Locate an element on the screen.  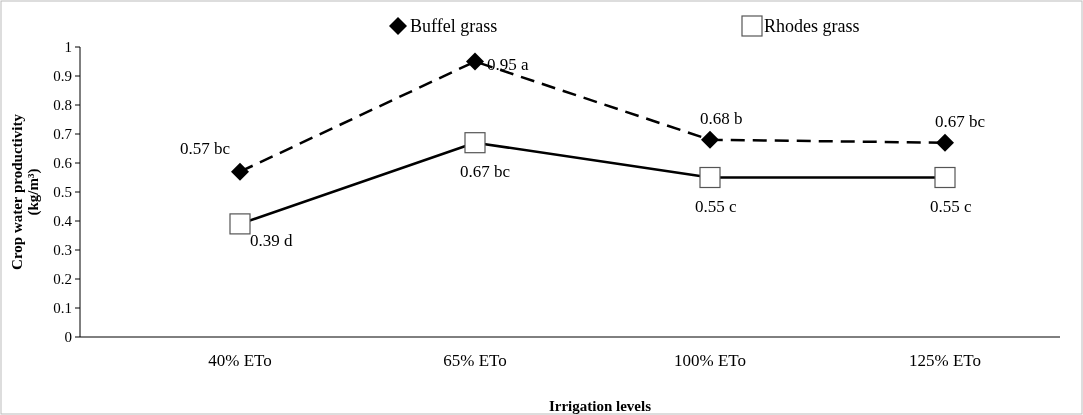
x-tick-label: 125% ETo is located at coordinates (945, 360).